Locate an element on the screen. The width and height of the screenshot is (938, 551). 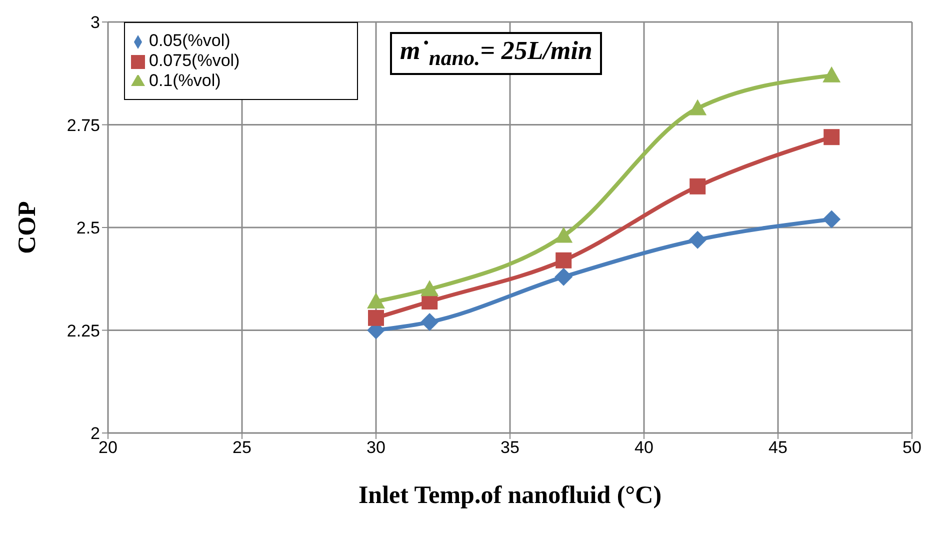
y-tick-label: 2.75 is located at coordinates (83, 125).